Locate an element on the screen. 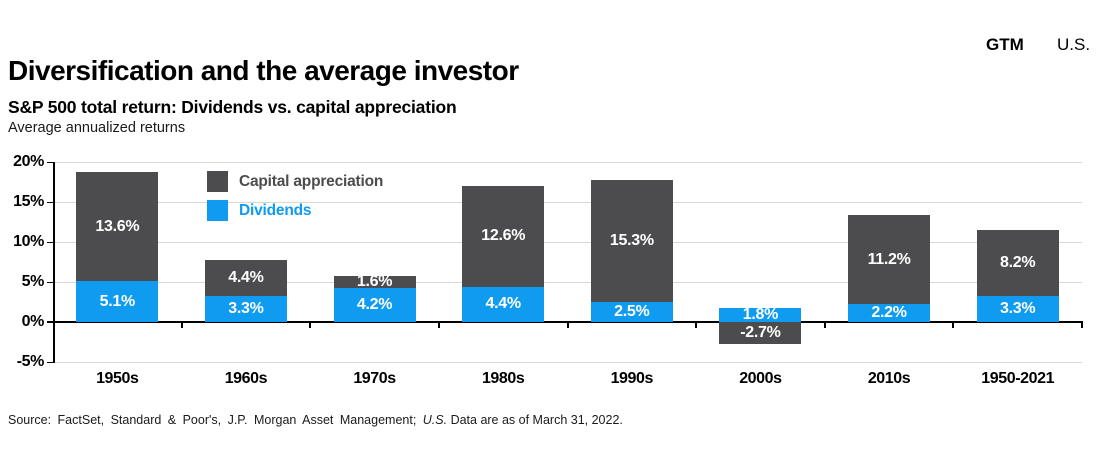 This screenshot has height=464, width=1103. legend-item-capital-appreciation: Capital appreciation is located at coordinates (295, 181).